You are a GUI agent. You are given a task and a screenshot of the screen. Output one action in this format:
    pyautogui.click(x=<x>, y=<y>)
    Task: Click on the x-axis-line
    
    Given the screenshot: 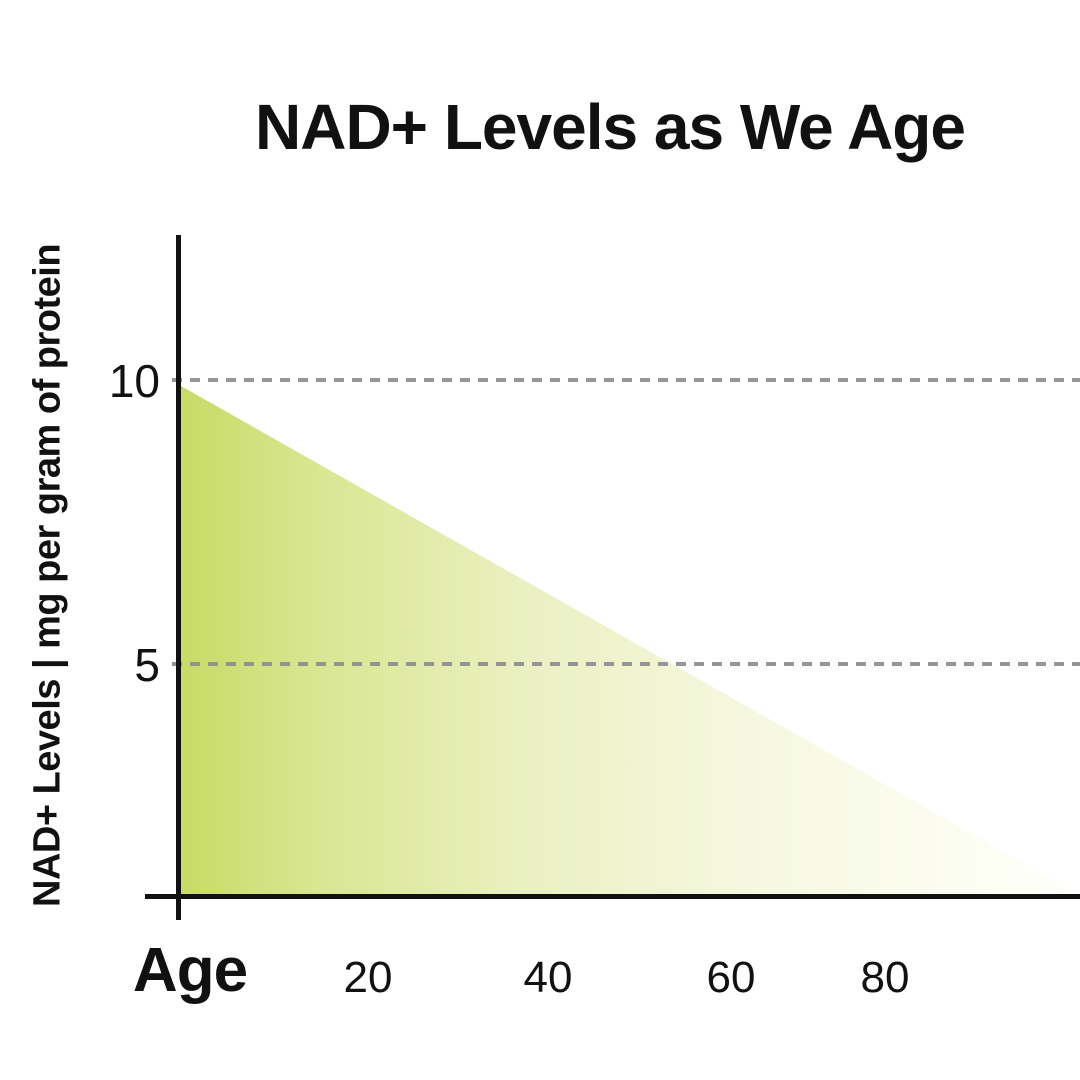 What is the action you would take?
    pyautogui.click(x=612, y=896)
    